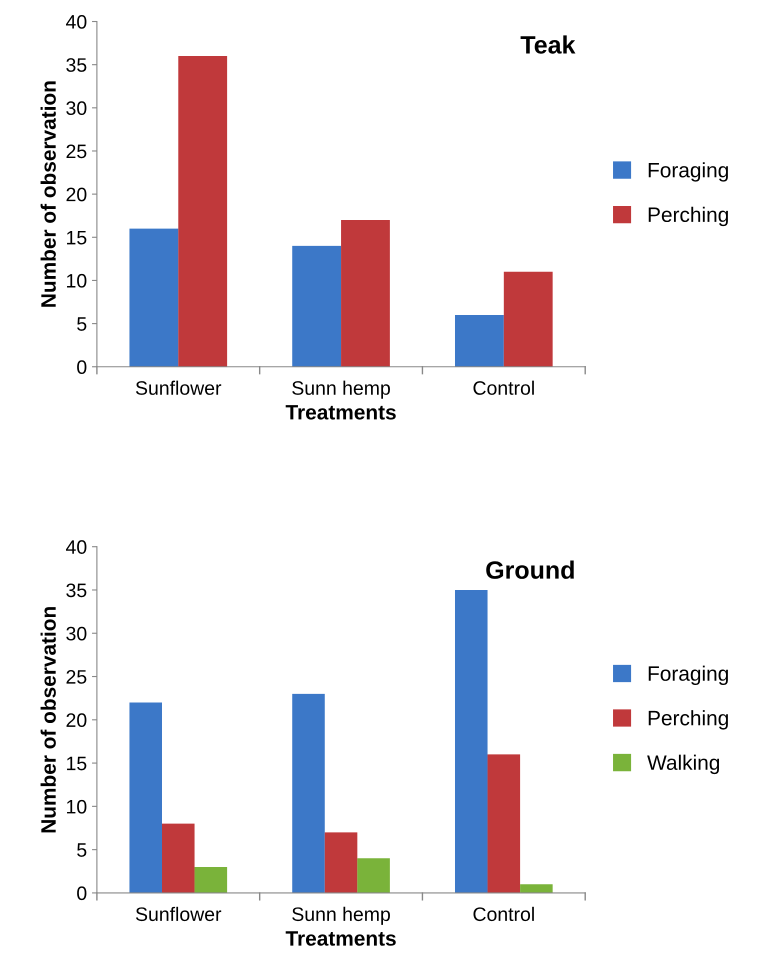 This screenshot has height=978, width=769. What do you see at coordinates (530, 569) in the screenshot?
I see `chart-title: Ground` at bounding box center [530, 569].